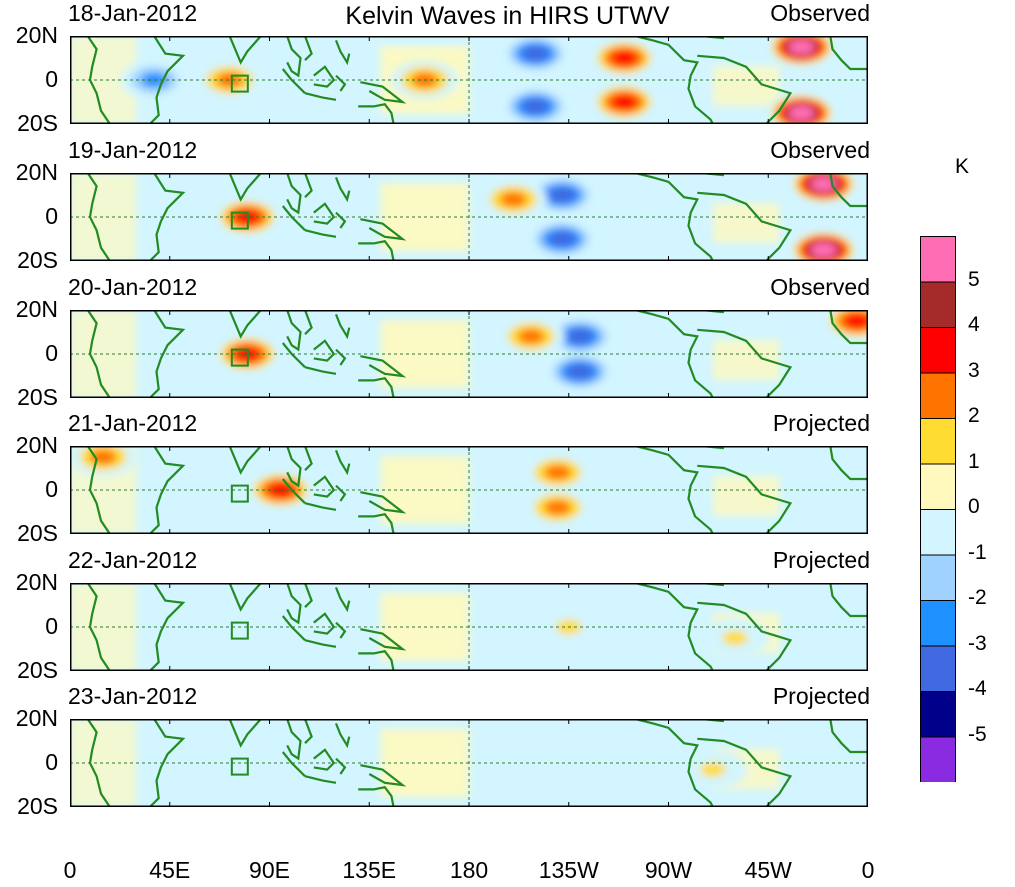 The height and width of the screenshot is (887, 1015). I want to click on lon-label: 90E, so click(269, 870).